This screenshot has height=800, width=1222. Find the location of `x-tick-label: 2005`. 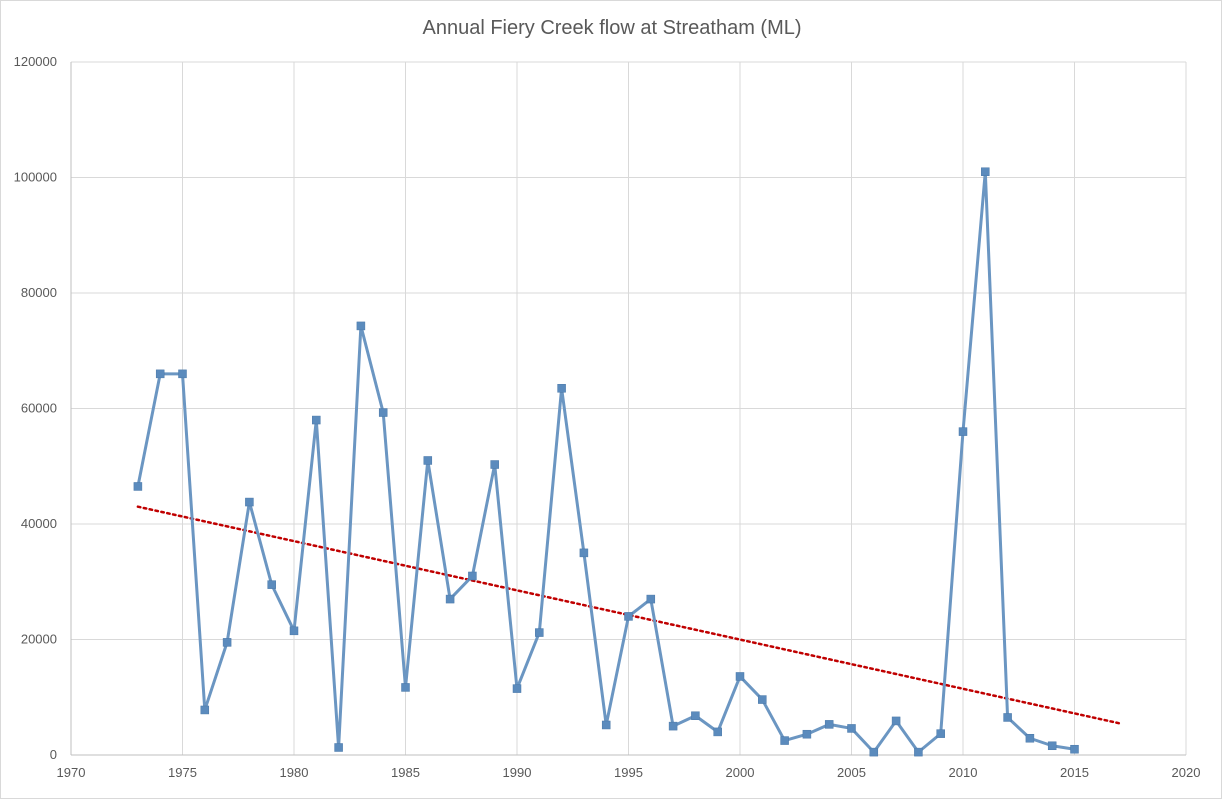

x-tick-label: 2005 is located at coordinates (851, 772).